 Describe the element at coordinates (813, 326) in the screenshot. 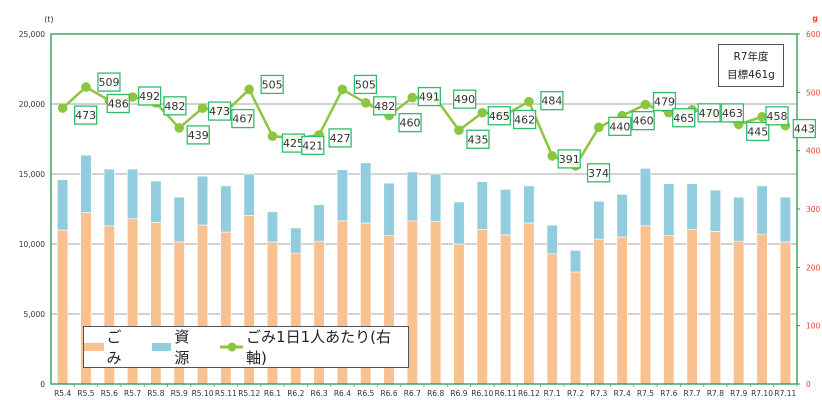

I see `right-axis-tick-label: 100` at that location.